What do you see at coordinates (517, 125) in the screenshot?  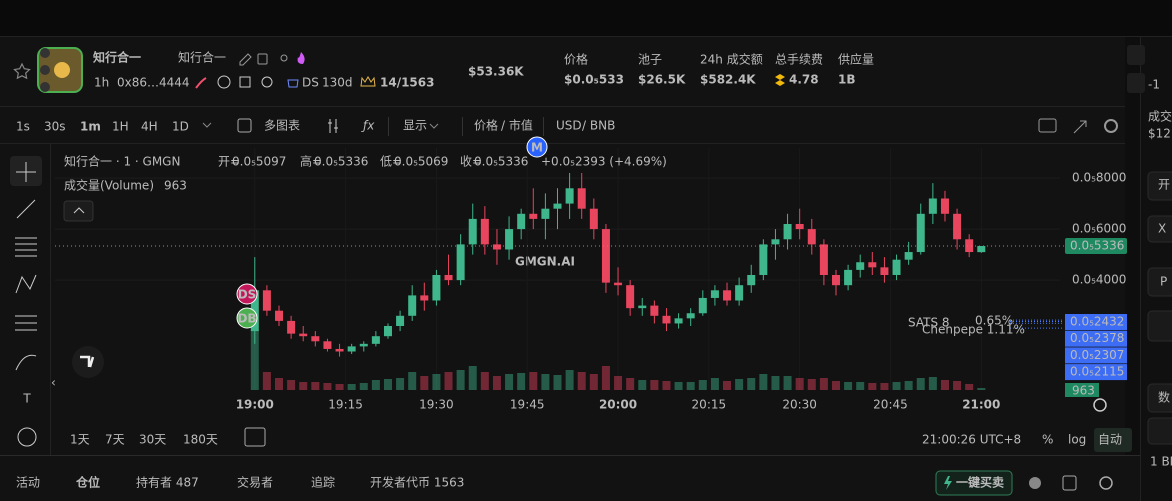 I see `mcap-toggle: / 市值` at bounding box center [517, 125].